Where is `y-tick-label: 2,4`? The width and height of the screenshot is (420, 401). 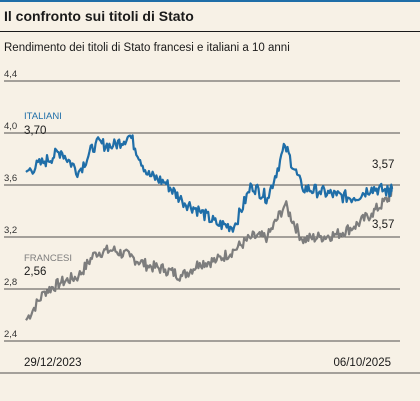
y-tick-label: 2,4 is located at coordinates (10, 334).